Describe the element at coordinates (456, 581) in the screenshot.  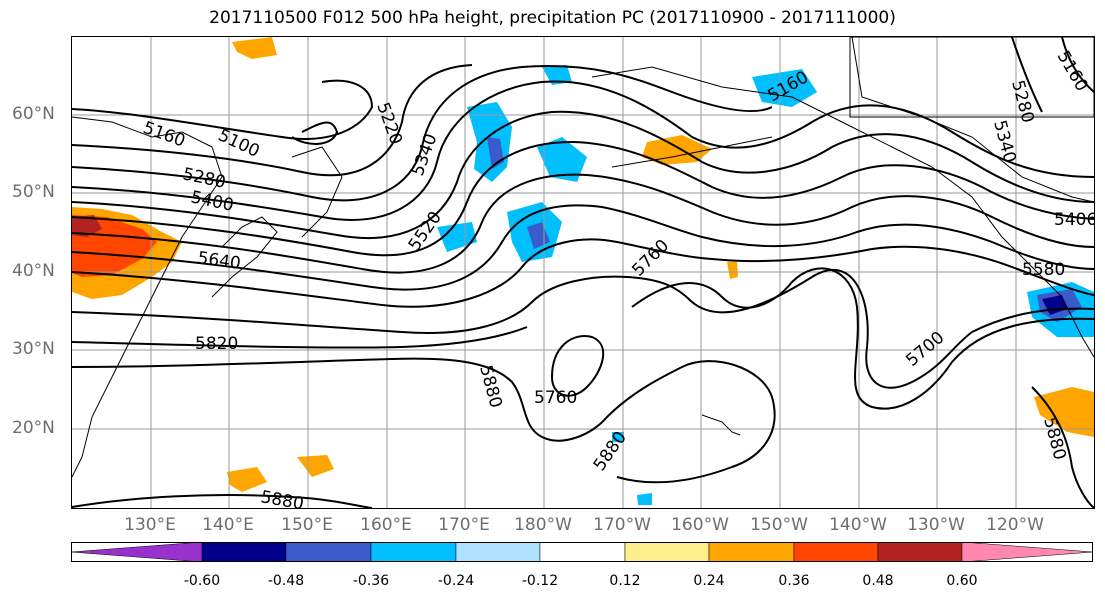
I see `colorbar-tick: -0.24` at that location.